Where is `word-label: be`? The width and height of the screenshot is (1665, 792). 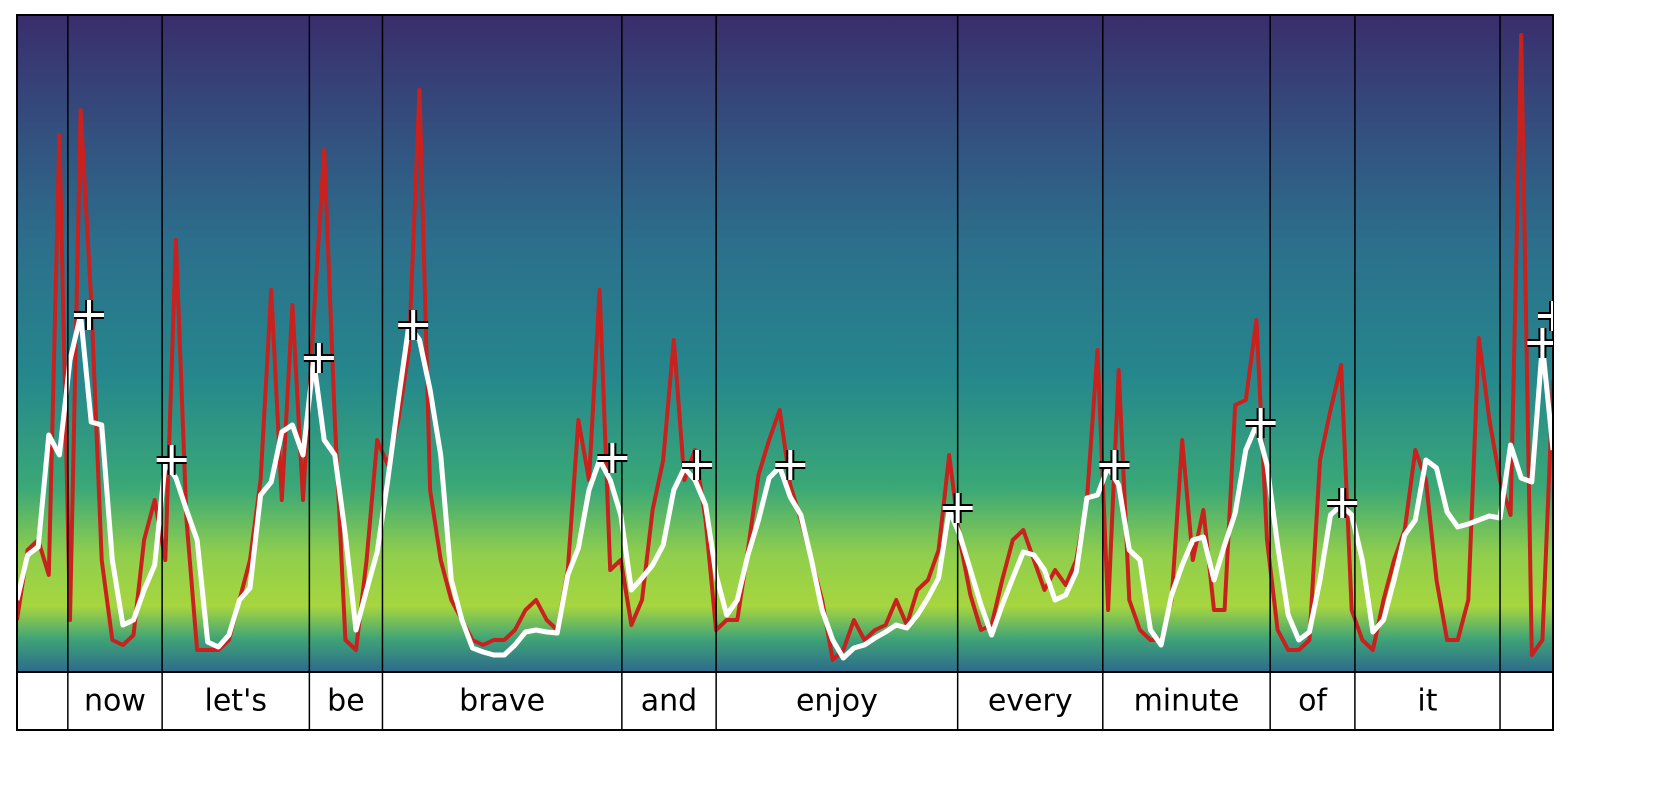
word-label: be is located at coordinates (346, 701).